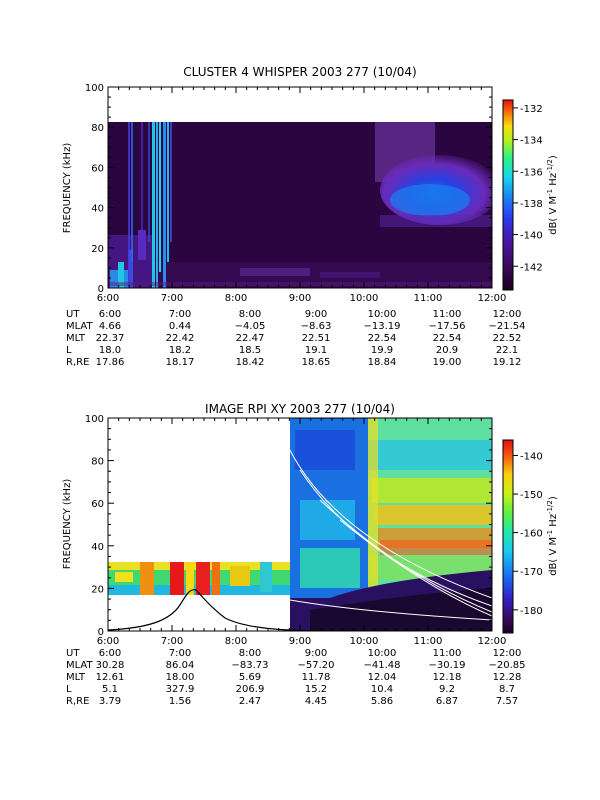 This screenshot has height=800, width=600. I want to click on ephemeris-value: 18.00, so click(180, 677).